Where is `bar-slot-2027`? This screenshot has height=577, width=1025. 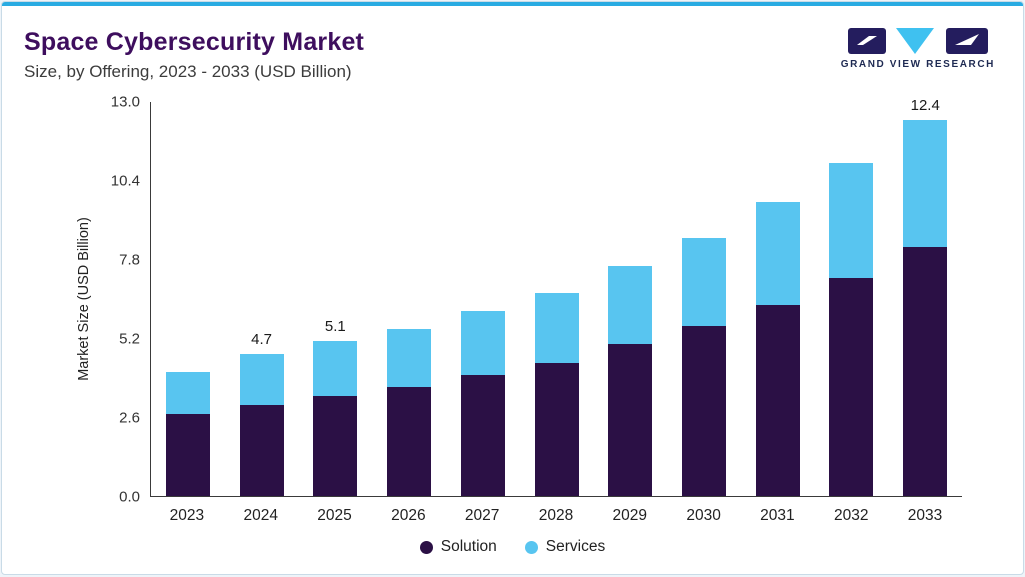 bar-slot-2027 is located at coordinates (483, 299).